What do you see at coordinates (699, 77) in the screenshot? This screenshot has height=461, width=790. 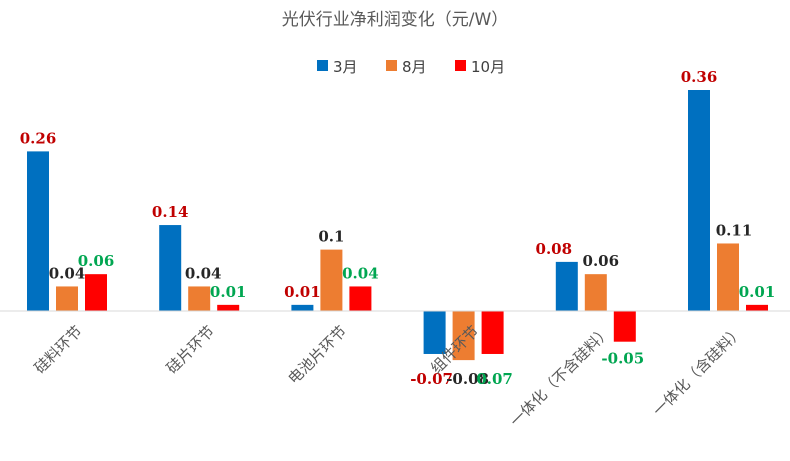 I see `data-label-march-6: 0.36` at bounding box center [699, 77].